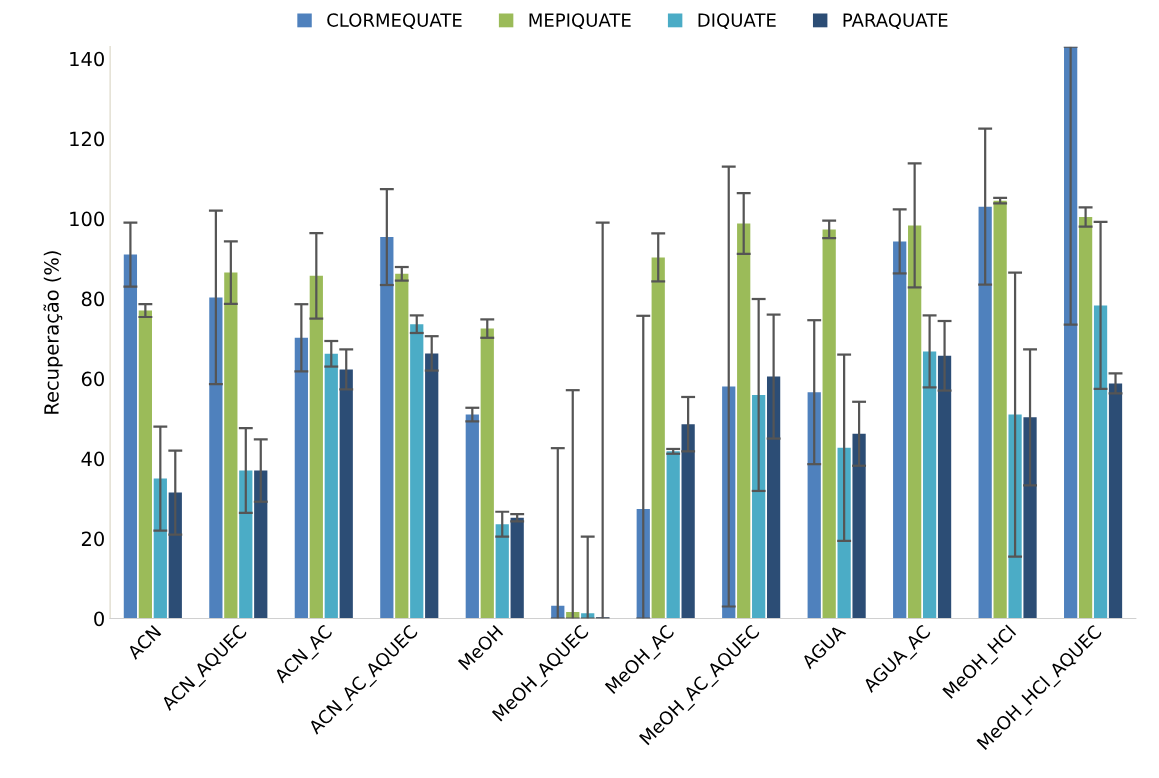  I want to click on y-tick-label: 100, so click(87, 219).